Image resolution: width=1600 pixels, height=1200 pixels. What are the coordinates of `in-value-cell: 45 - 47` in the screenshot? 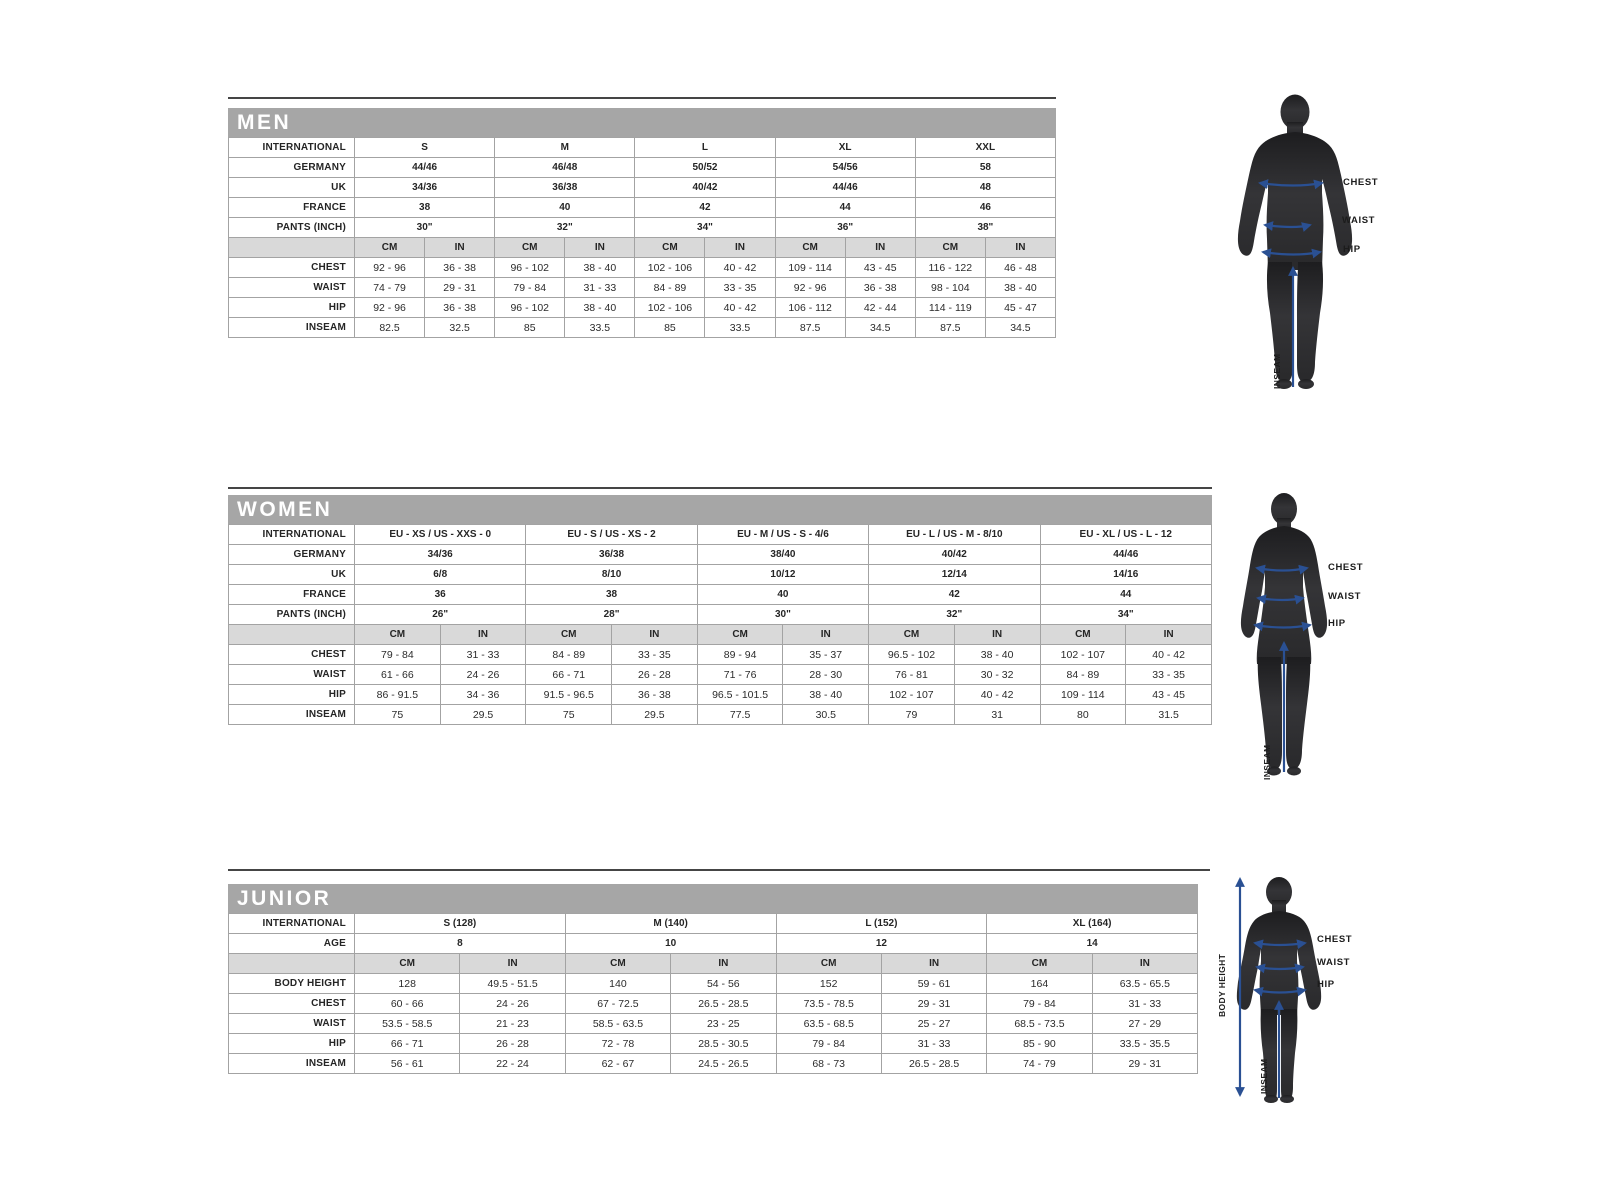 It's located at (1020, 307).